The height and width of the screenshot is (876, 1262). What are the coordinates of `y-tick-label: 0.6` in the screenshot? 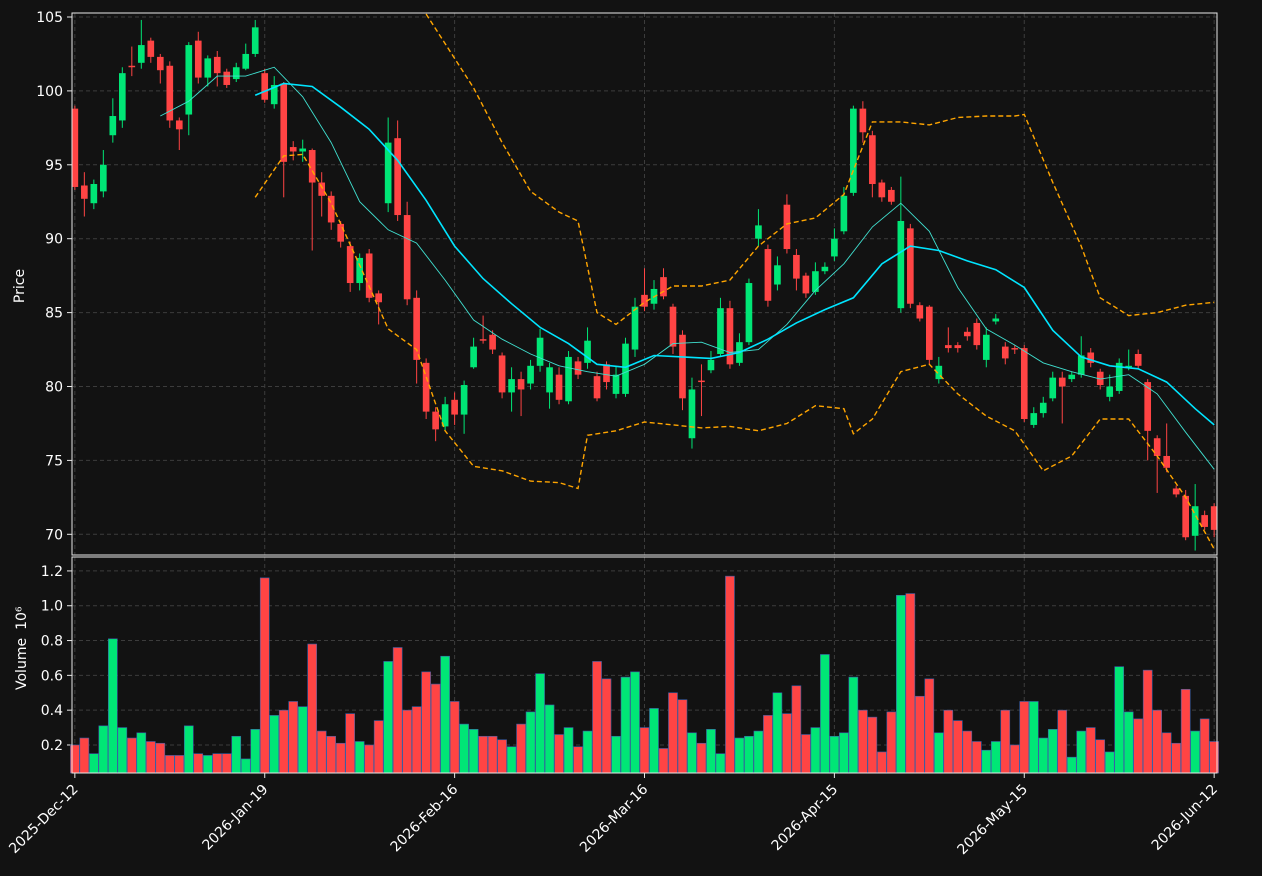 It's located at (52, 676).